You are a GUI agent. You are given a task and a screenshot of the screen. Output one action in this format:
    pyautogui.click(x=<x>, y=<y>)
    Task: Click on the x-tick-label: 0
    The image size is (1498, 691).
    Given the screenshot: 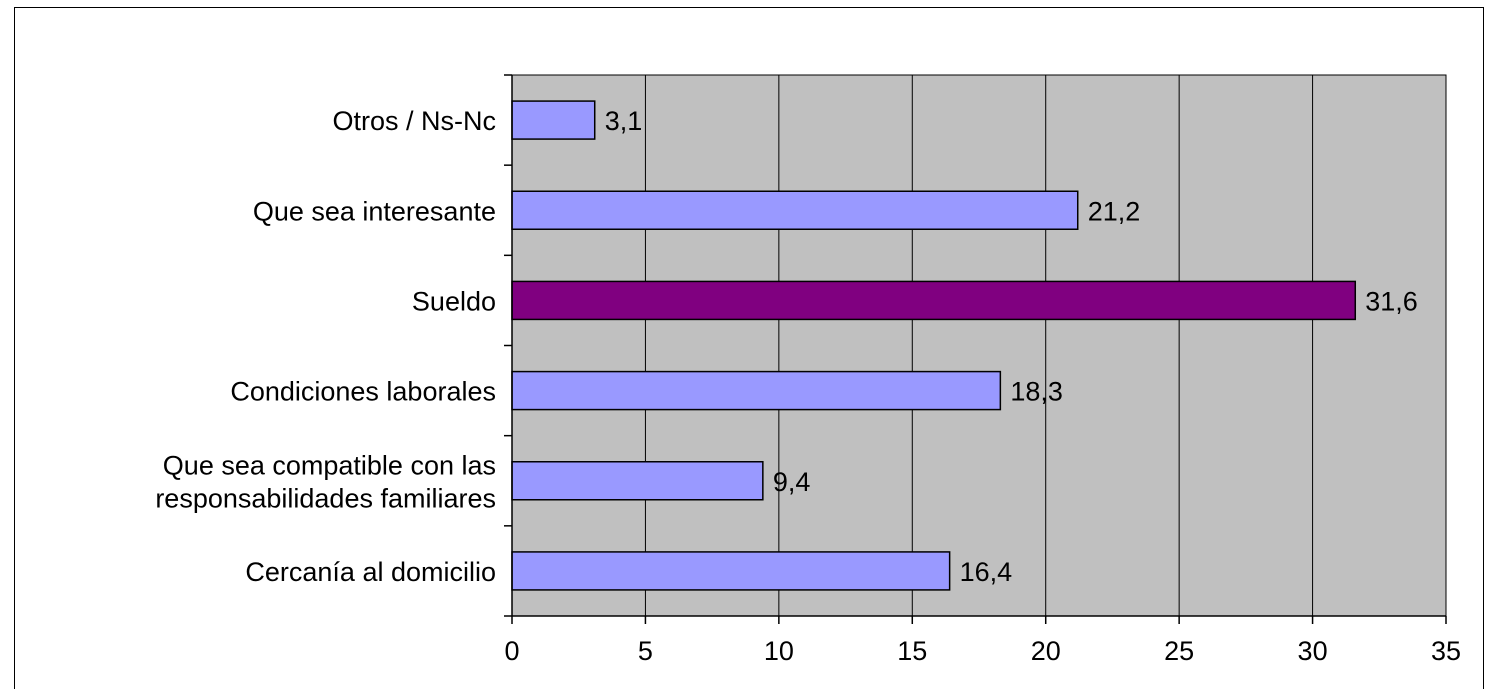 What is the action you would take?
    pyautogui.click(x=511, y=651)
    